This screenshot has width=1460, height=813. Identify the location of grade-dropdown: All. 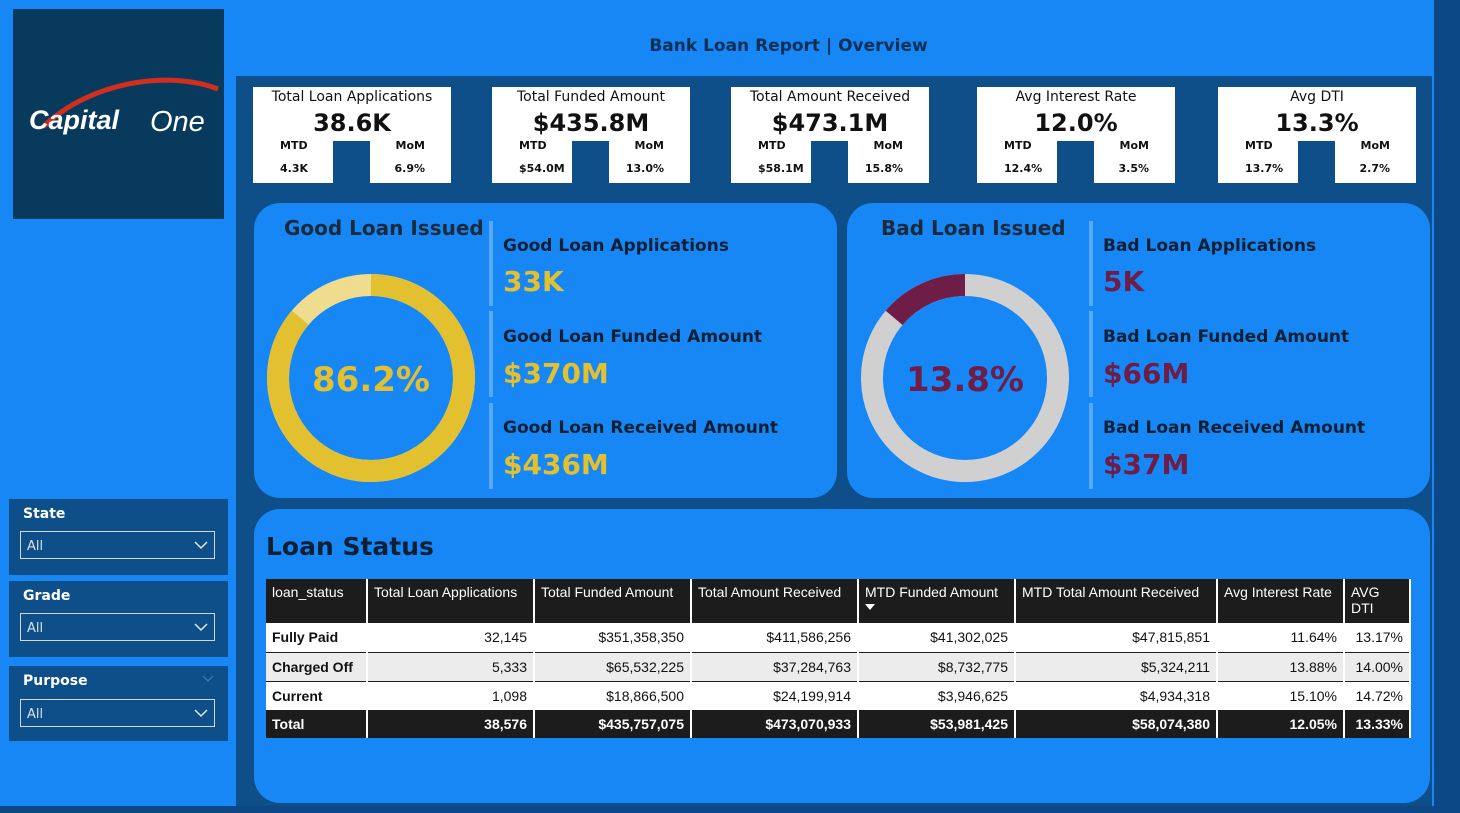
(117, 627).